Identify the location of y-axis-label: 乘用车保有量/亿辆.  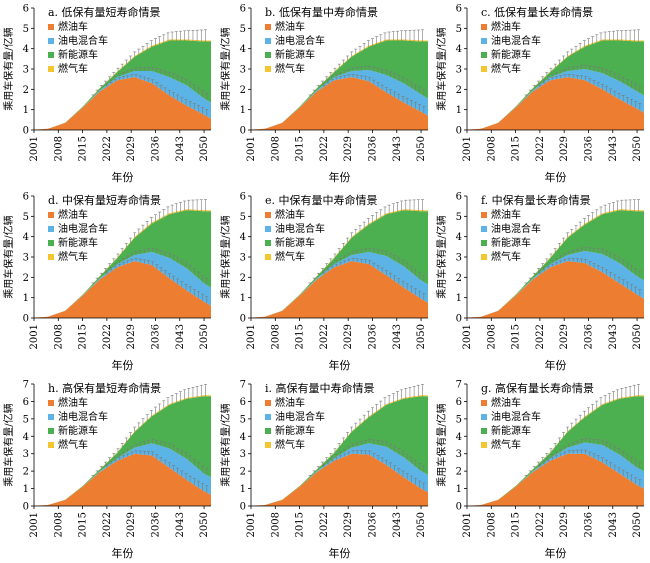
(441, 68).